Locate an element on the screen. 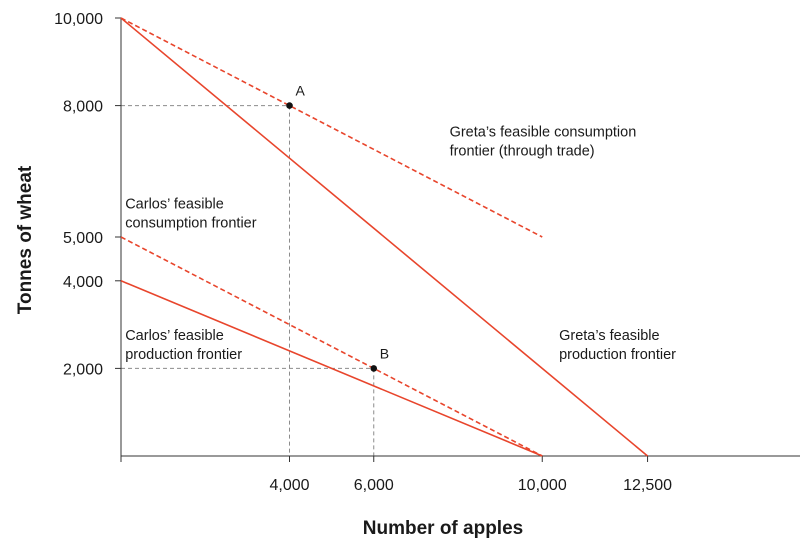 The image size is (810, 544). annotation-line: Greta’s feasible consumption is located at coordinates (543, 132).